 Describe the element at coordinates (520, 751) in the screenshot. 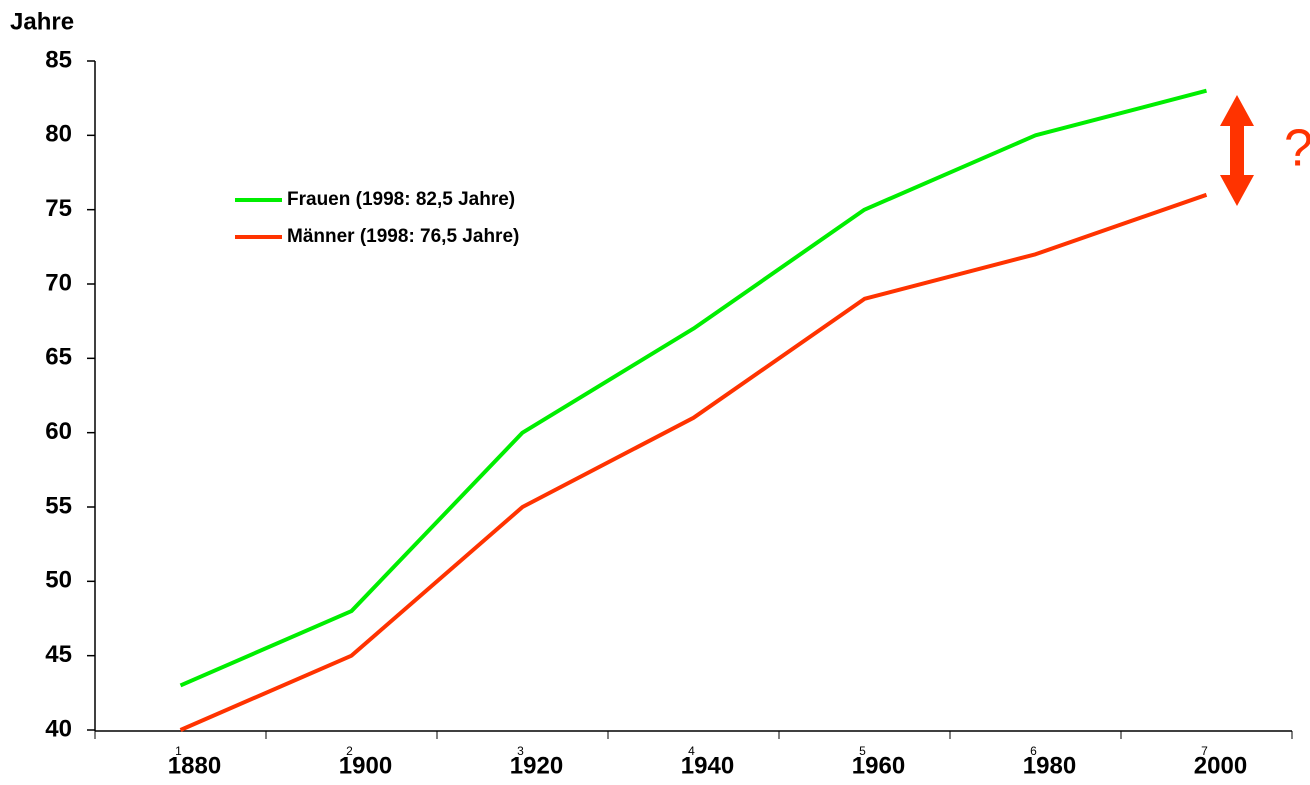

I see `category-number: 3` at that location.